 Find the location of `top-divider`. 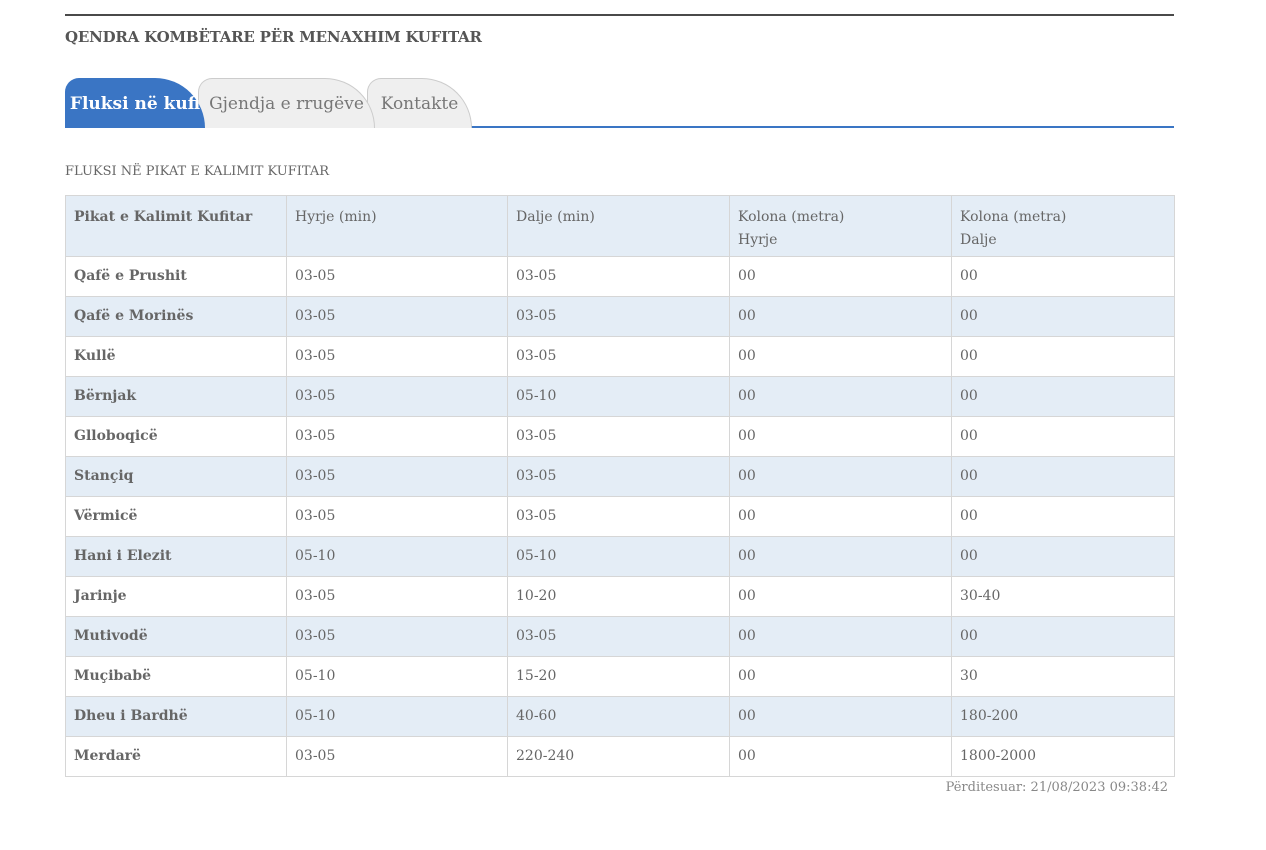

top-divider is located at coordinates (619, 15).